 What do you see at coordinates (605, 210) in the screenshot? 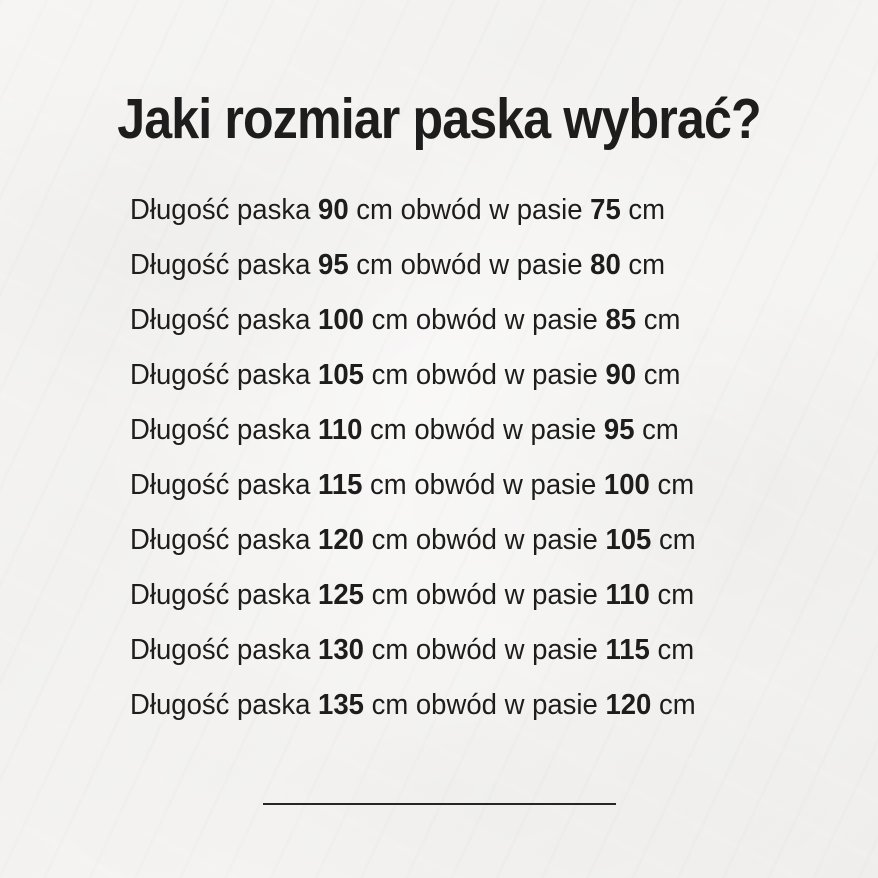
I see `waist-value: 75` at bounding box center [605, 210].